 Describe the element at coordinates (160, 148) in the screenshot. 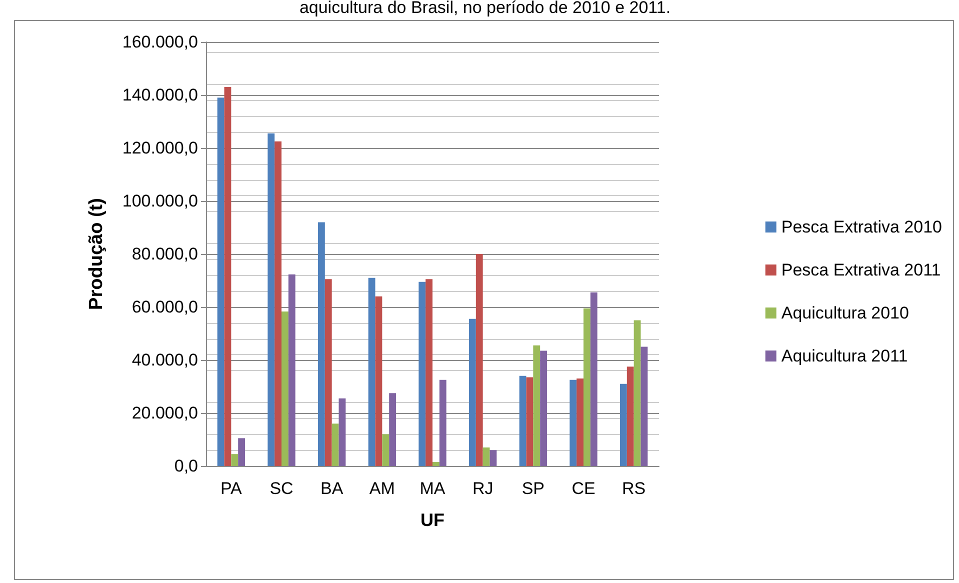

I see `y-tick-label: 120.000,0` at that location.